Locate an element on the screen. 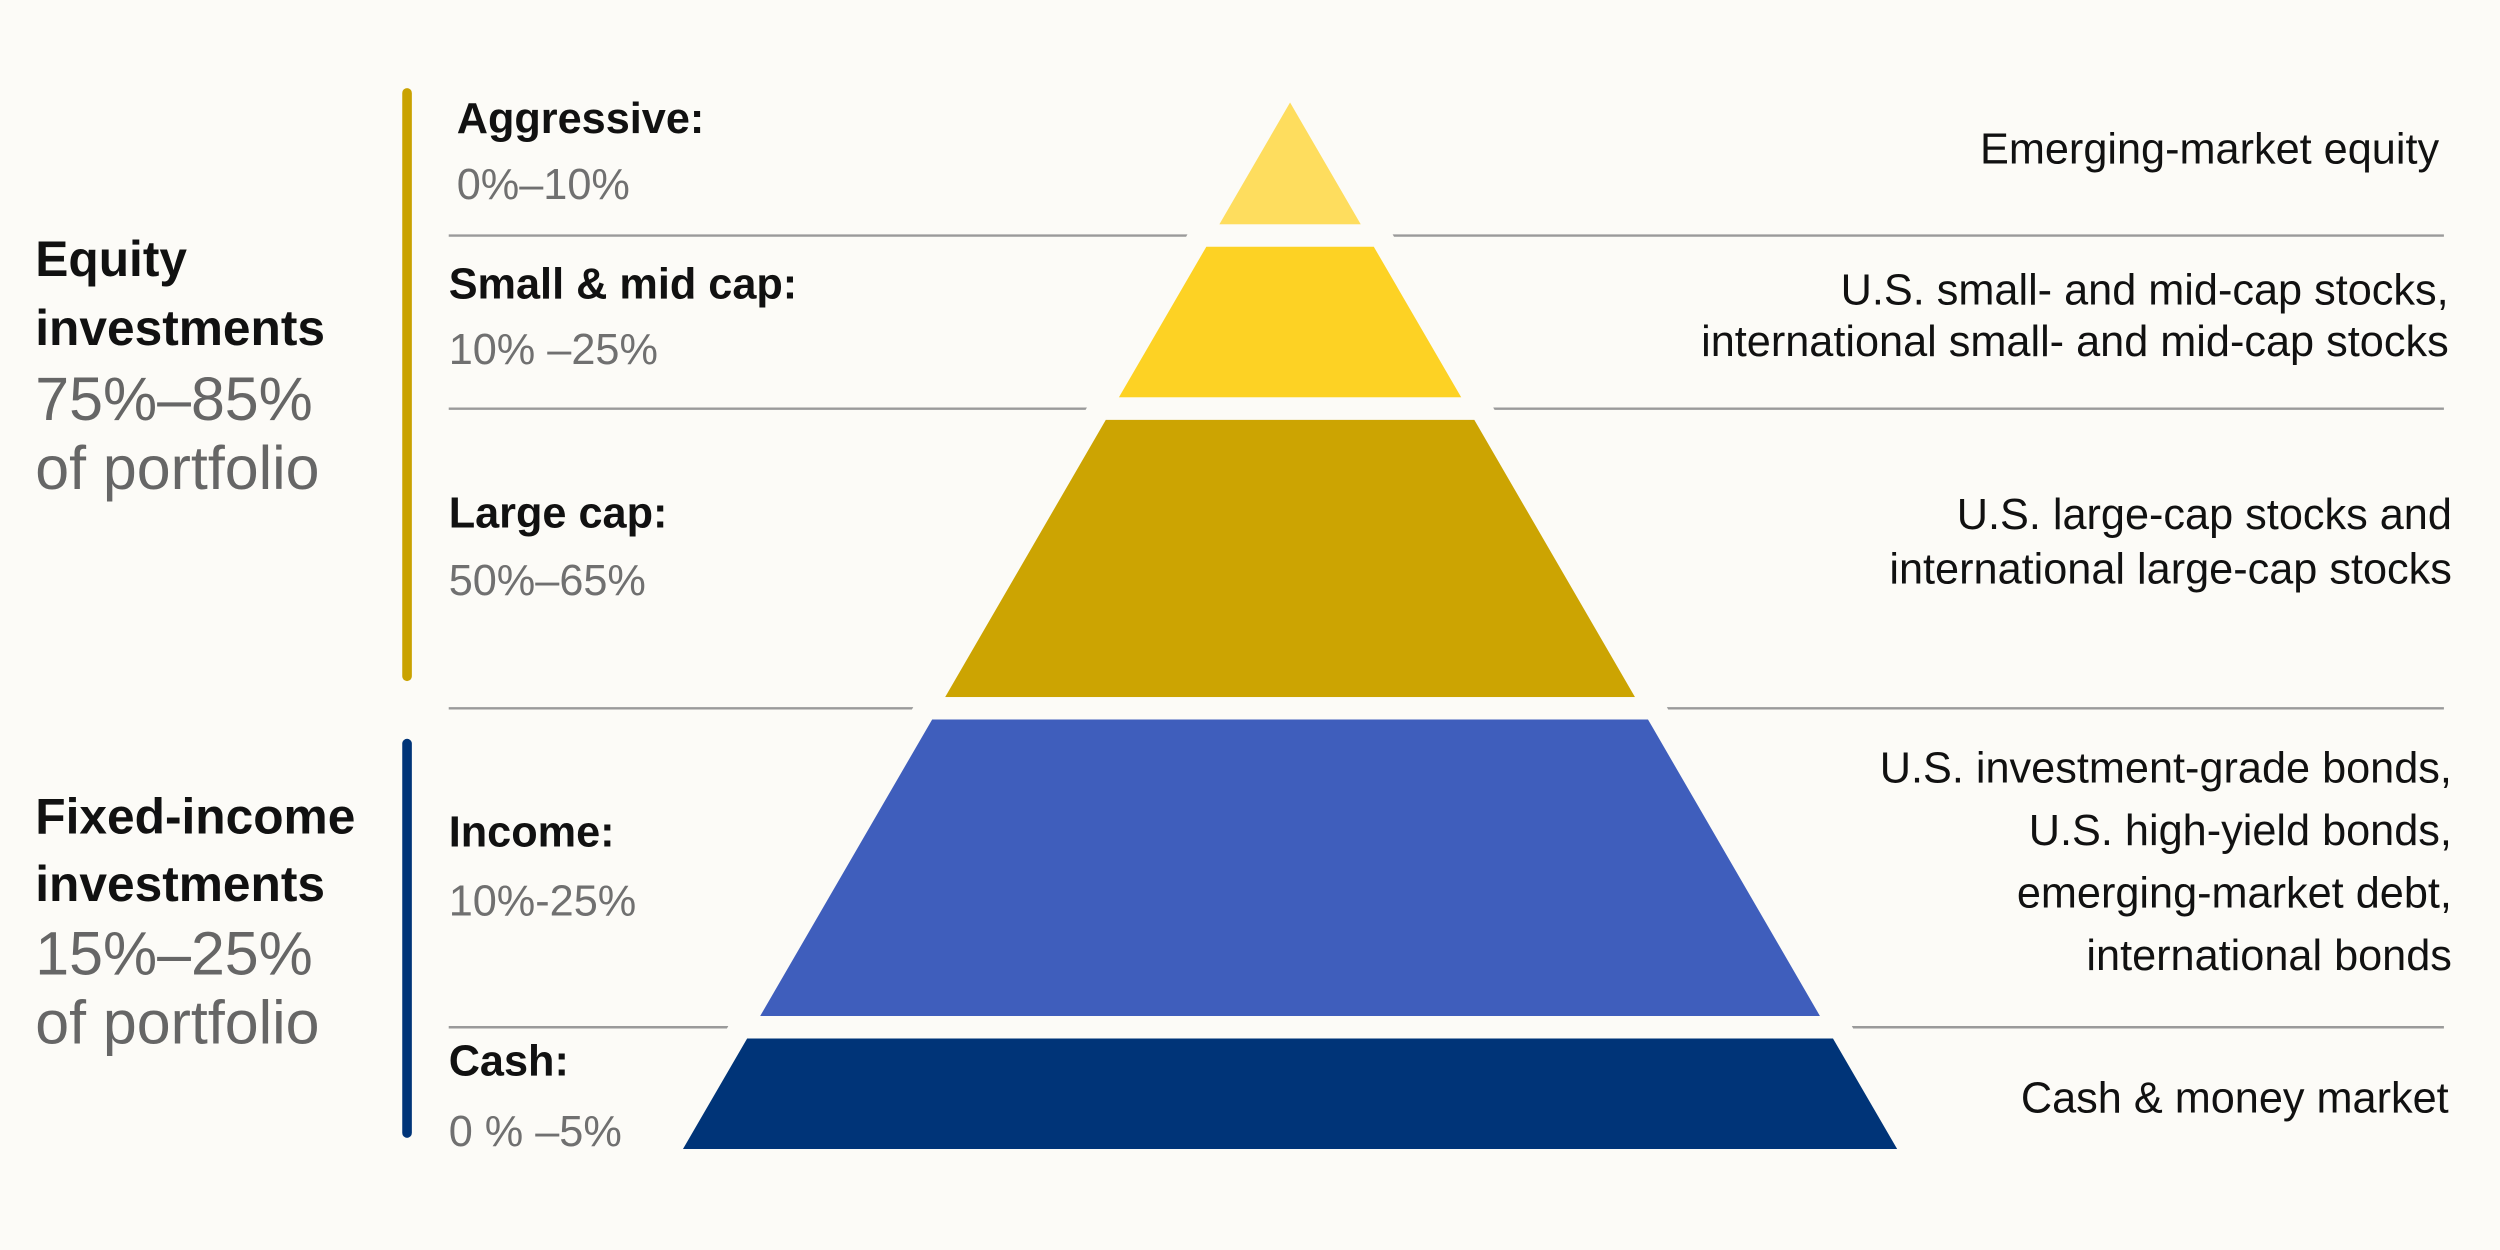  group-range: 75%–85% is located at coordinates (174, 399).